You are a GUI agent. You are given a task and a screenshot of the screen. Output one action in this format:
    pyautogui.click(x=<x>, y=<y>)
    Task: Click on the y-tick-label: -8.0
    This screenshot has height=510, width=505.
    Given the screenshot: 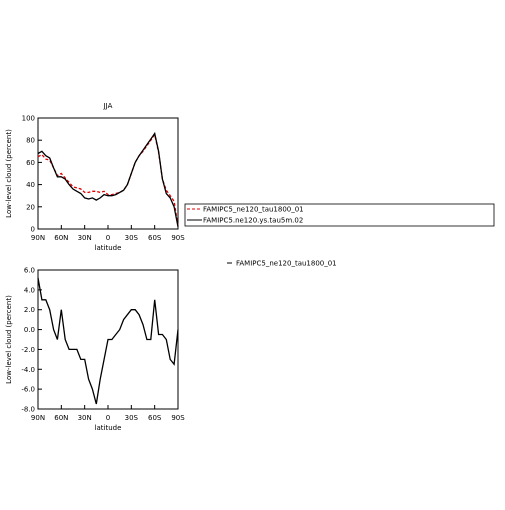 What is the action you would take?
    pyautogui.click(x=28, y=410)
    